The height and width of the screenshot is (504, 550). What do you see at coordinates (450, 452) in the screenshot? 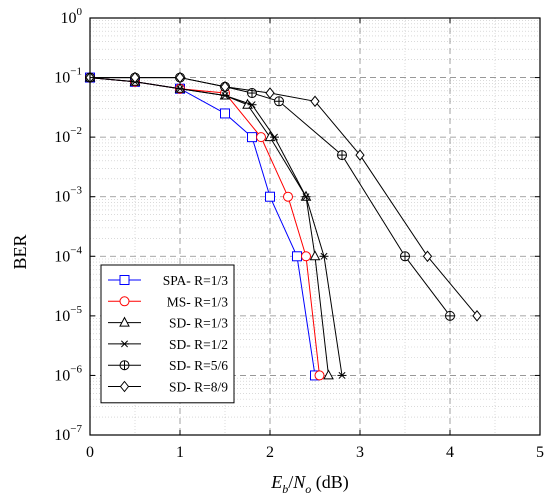
I see `x-tick-label: 4` at bounding box center [450, 452].